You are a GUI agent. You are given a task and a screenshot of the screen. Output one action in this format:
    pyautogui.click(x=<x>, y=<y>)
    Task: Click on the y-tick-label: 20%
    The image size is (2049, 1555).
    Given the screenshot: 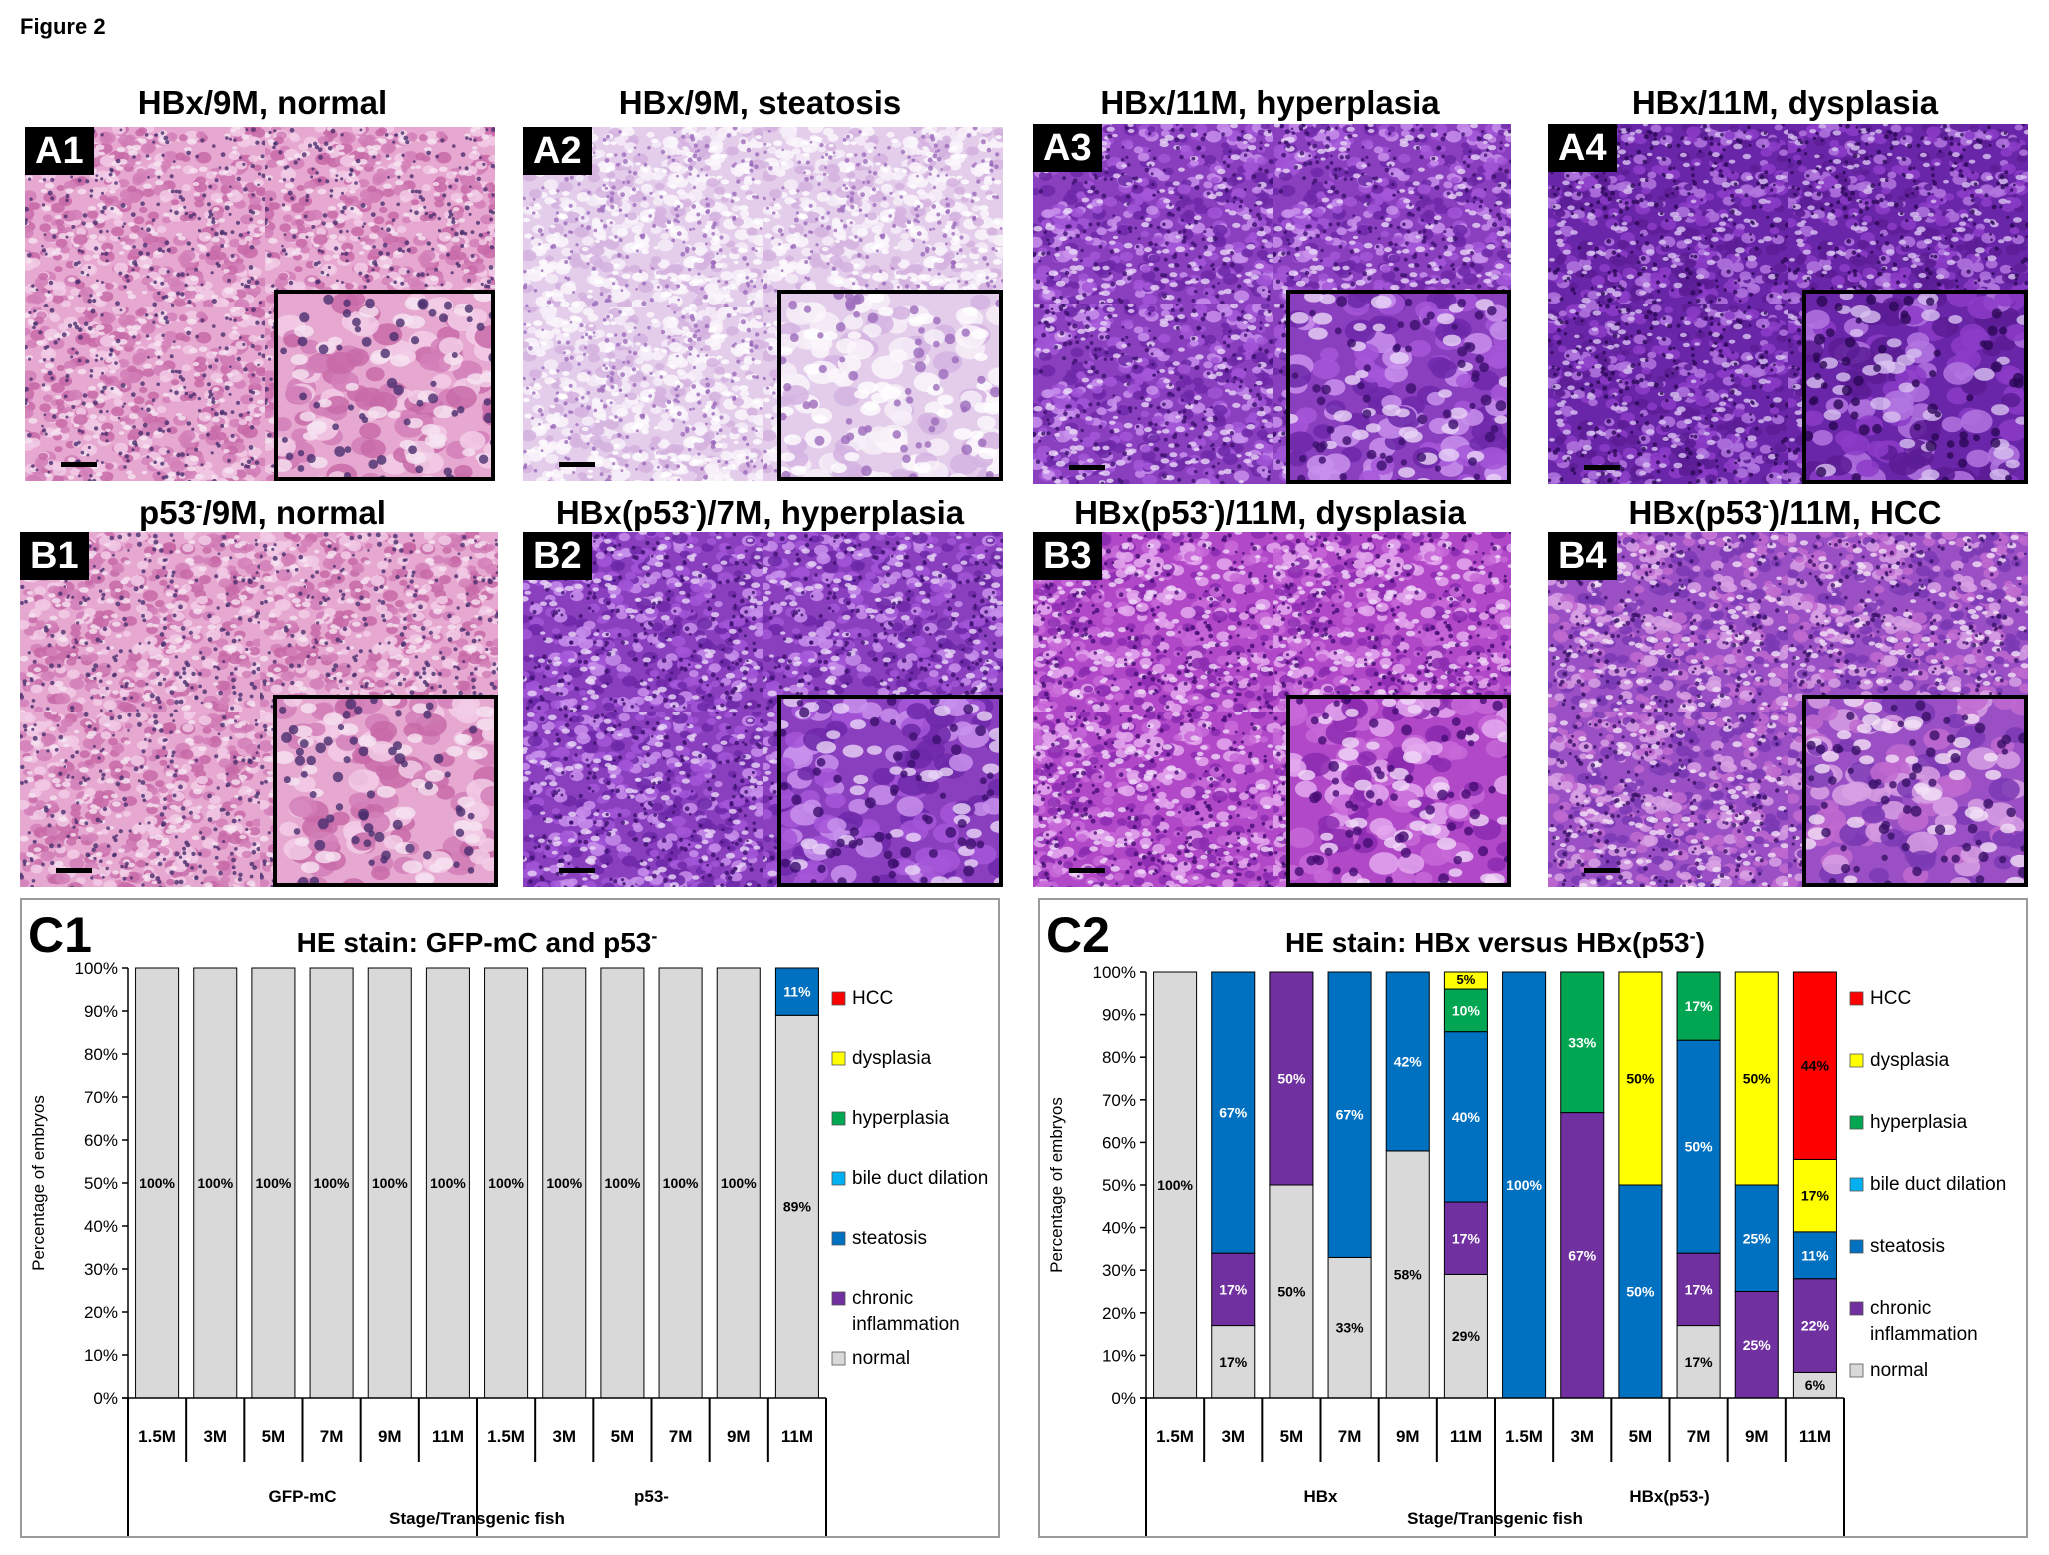 What is the action you would take?
    pyautogui.click(x=1119, y=1313)
    